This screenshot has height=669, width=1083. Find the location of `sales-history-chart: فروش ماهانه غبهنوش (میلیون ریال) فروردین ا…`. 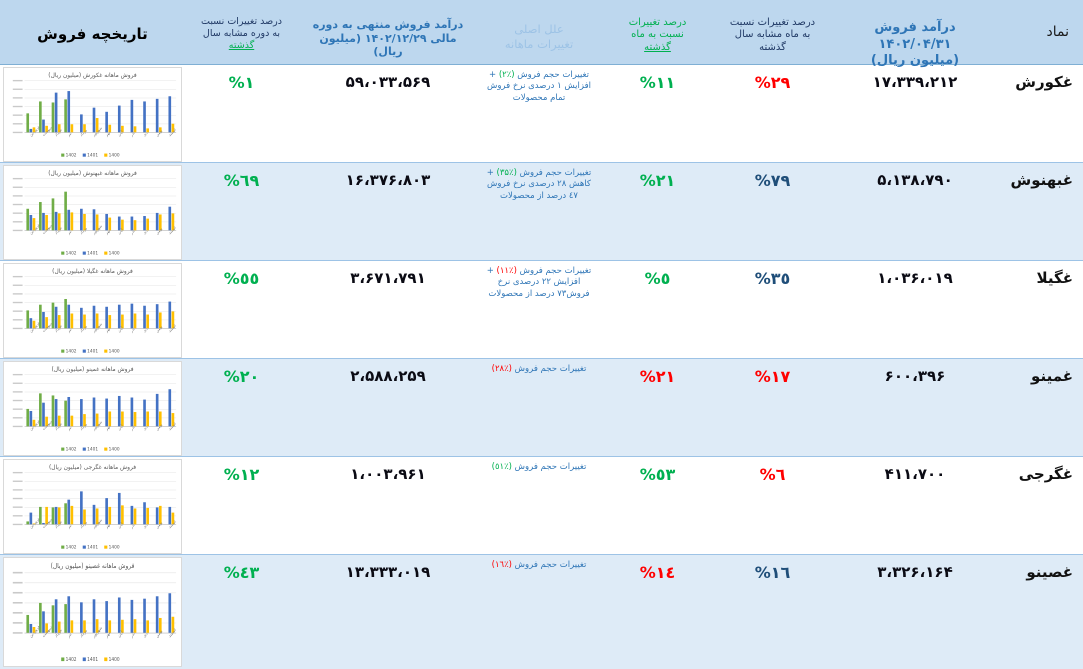

sales-history-chart: فروش ماهانه غبهنوش (میلیون ریال) فروردین ا… is located at coordinates (92, 212).